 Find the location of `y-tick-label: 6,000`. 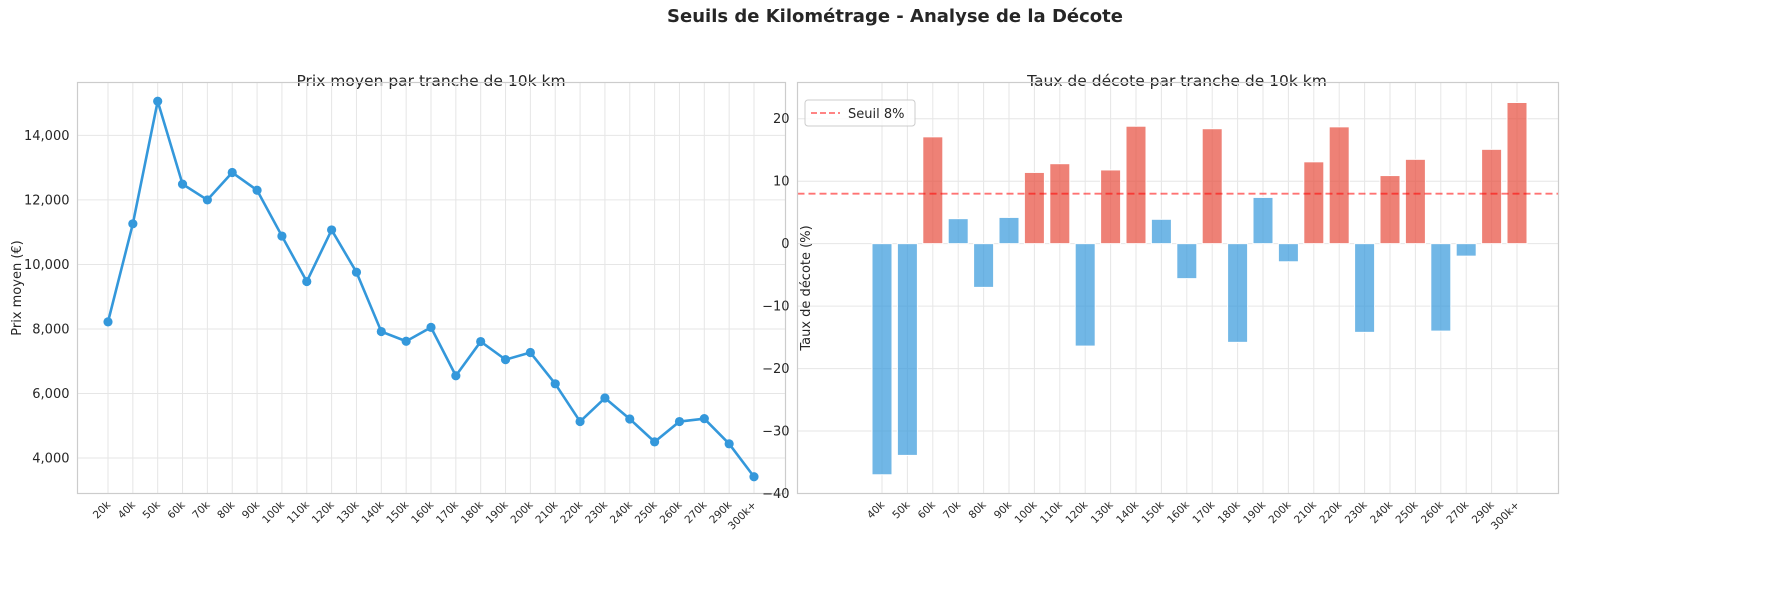

y-tick-label: 6,000 is located at coordinates (50, 394).